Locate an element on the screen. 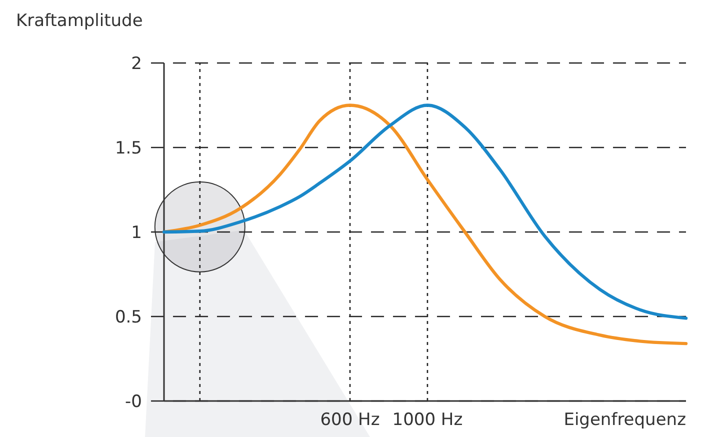  y-axis-title: Kraftamplitude is located at coordinates (79, 21).